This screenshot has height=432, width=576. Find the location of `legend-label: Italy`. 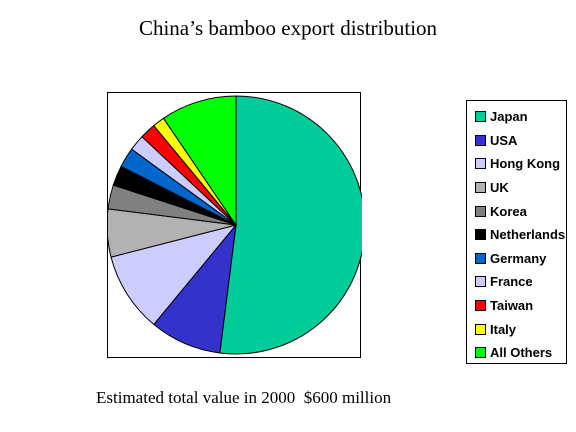

legend-label: Italy is located at coordinates (503, 329).